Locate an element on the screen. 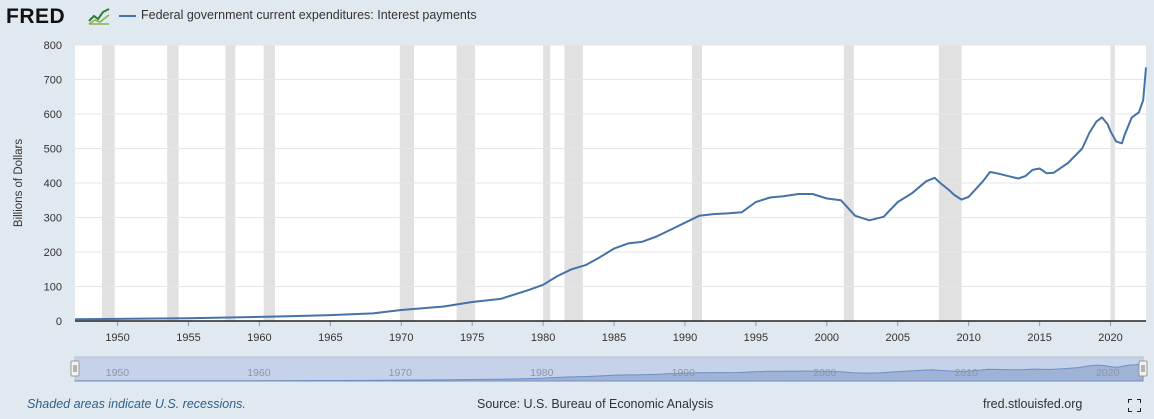 Image resolution: width=1154 pixels, height=419 pixels. y-tick-label: 400 is located at coordinates (53, 184).